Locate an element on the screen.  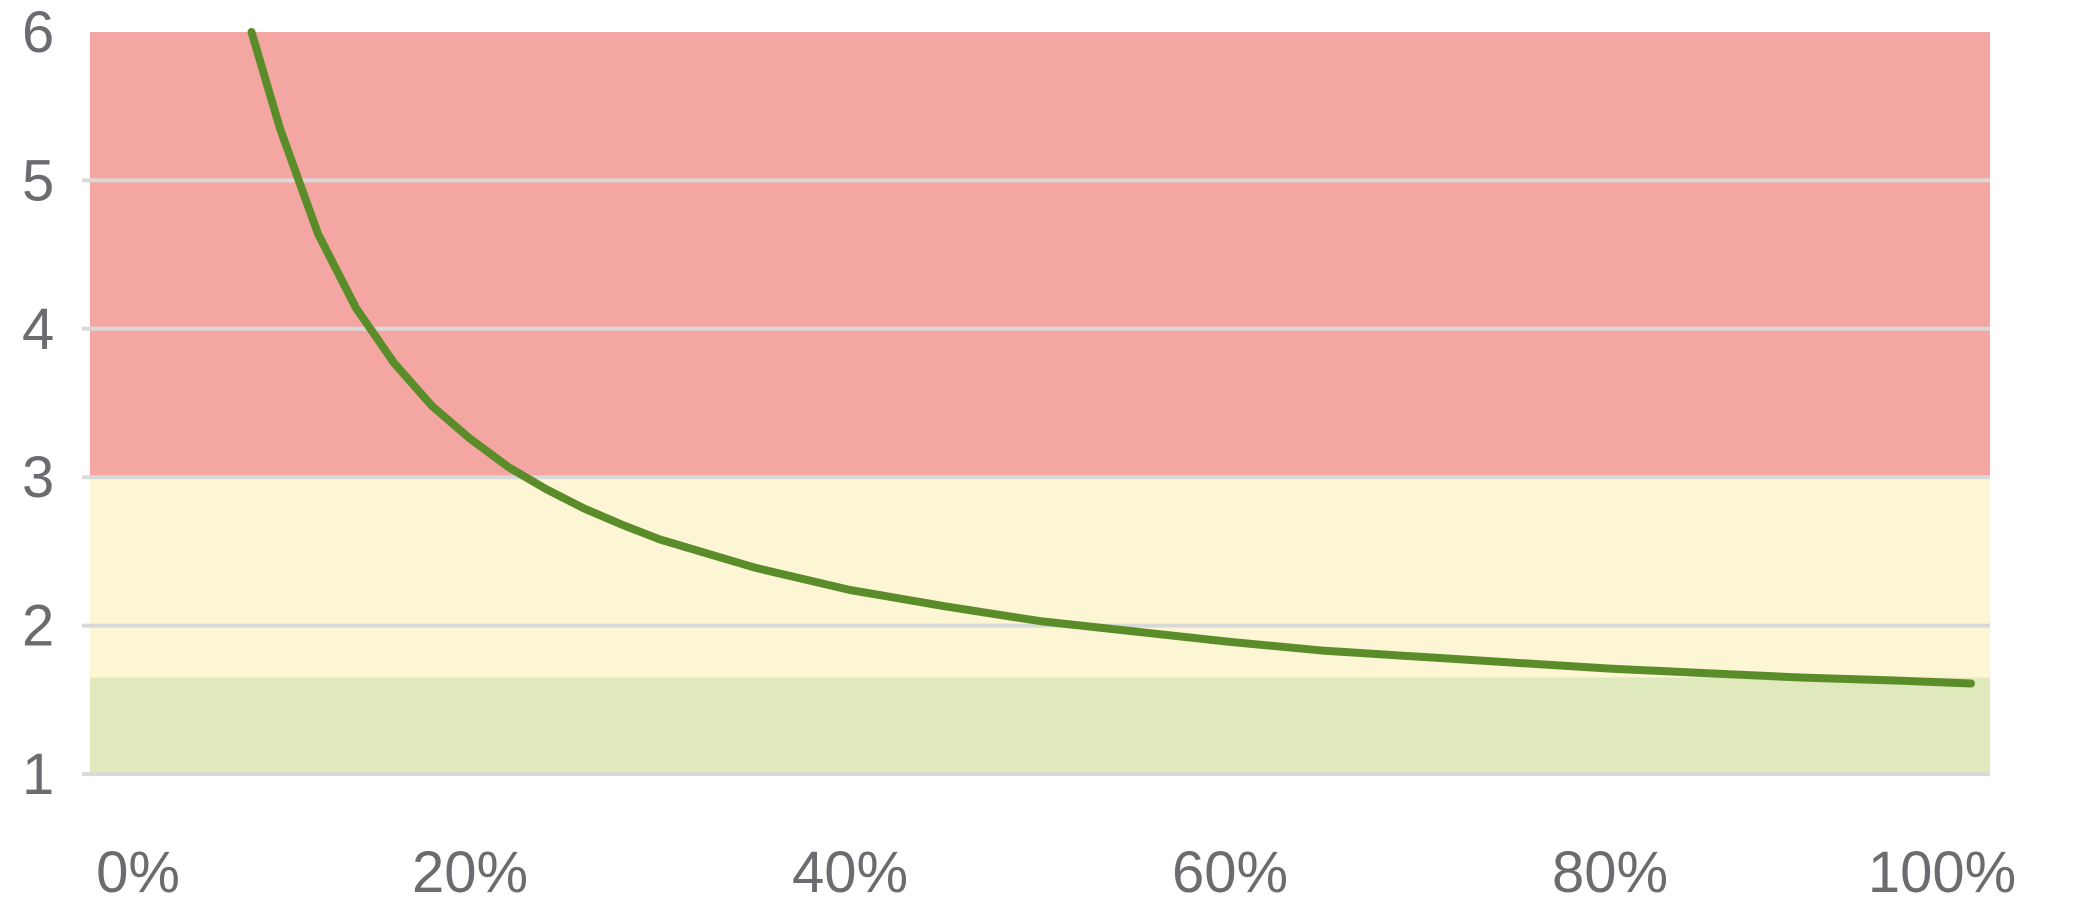
x-tick-label: 100% is located at coordinates (1942, 872).